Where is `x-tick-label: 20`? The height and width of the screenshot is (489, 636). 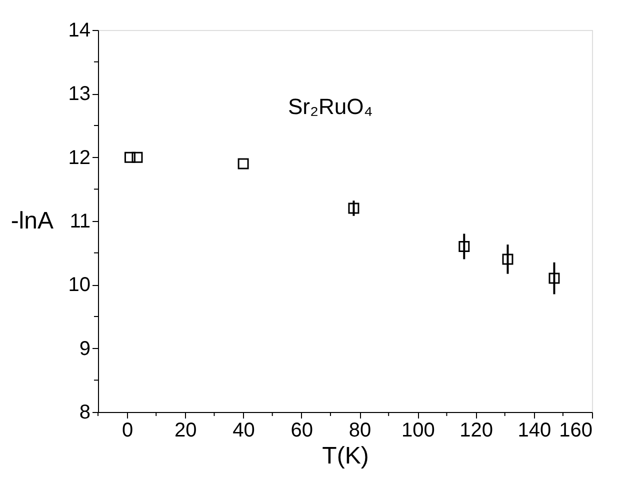
x-tick-label: 20 is located at coordinates (185, 431).